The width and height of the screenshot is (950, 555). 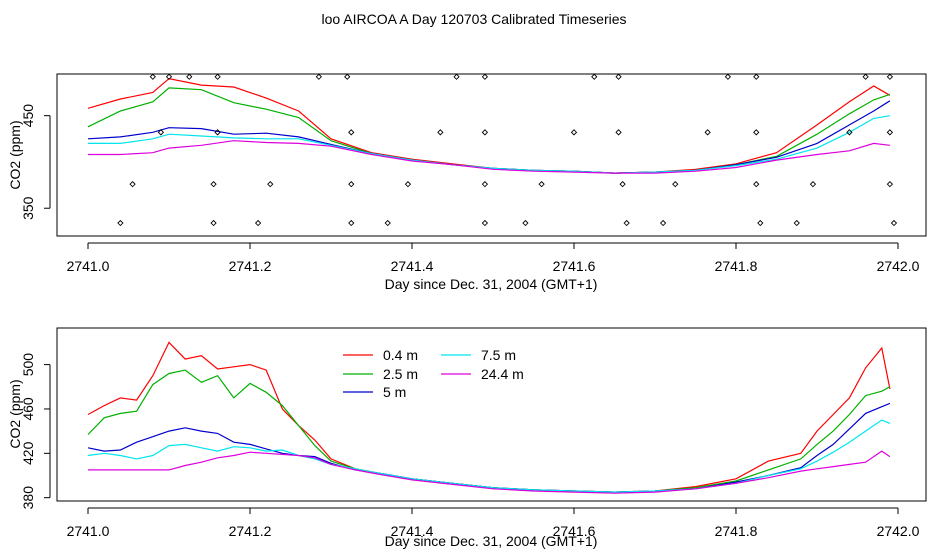 I want to click on y-tick-label: 460, so click(x=28, y=409).